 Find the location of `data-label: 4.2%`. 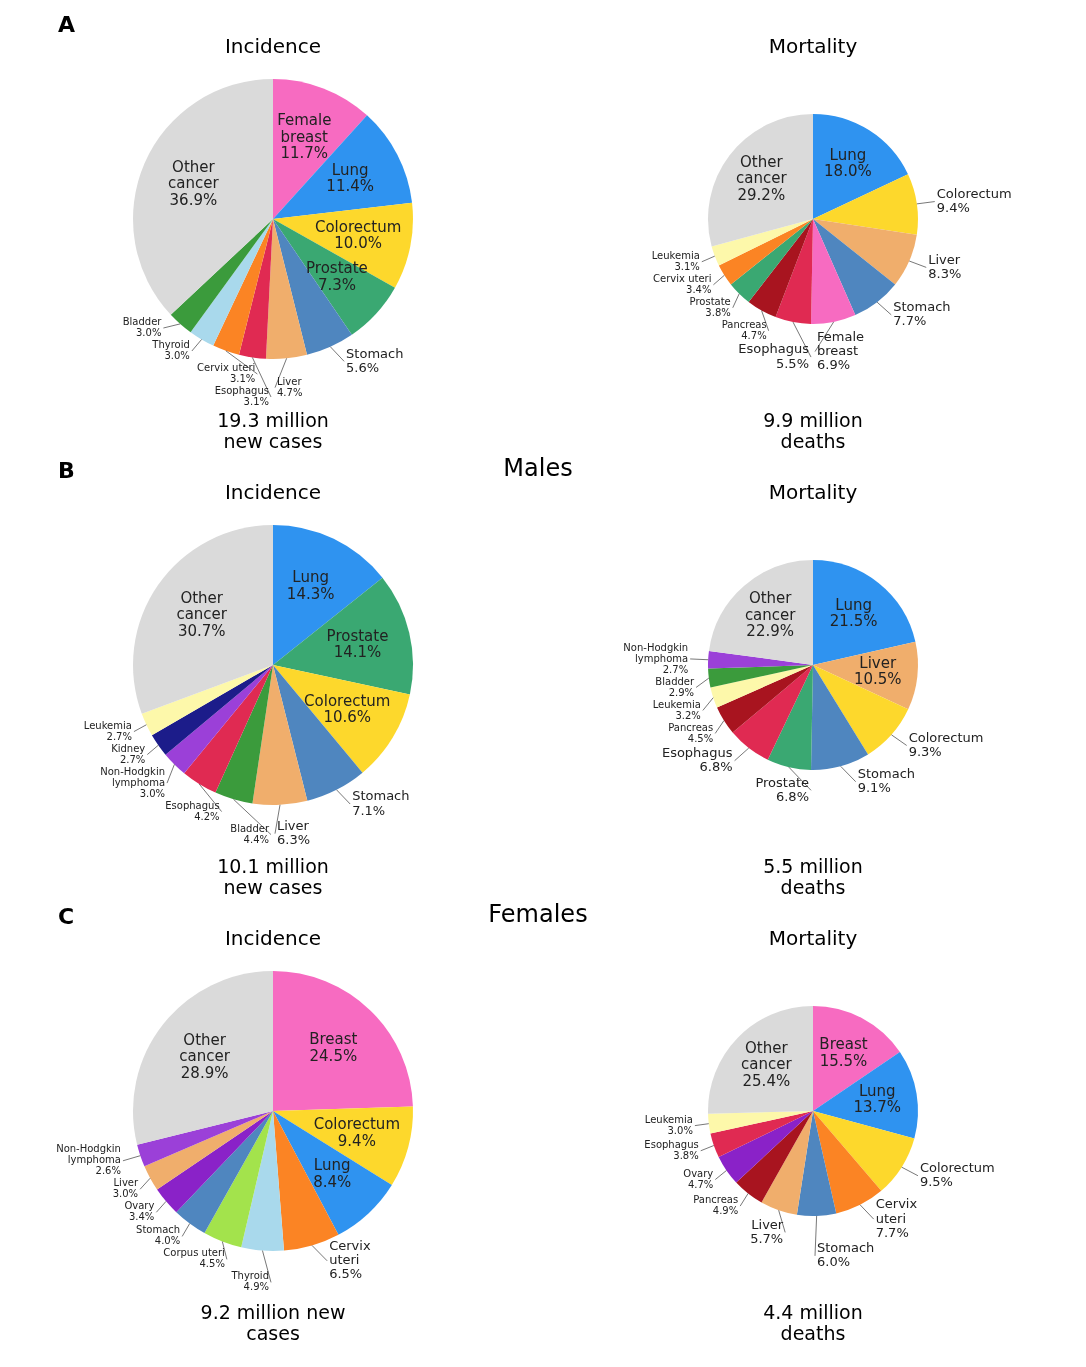

data-label: 4.2% is located at coordinates (207, 816).